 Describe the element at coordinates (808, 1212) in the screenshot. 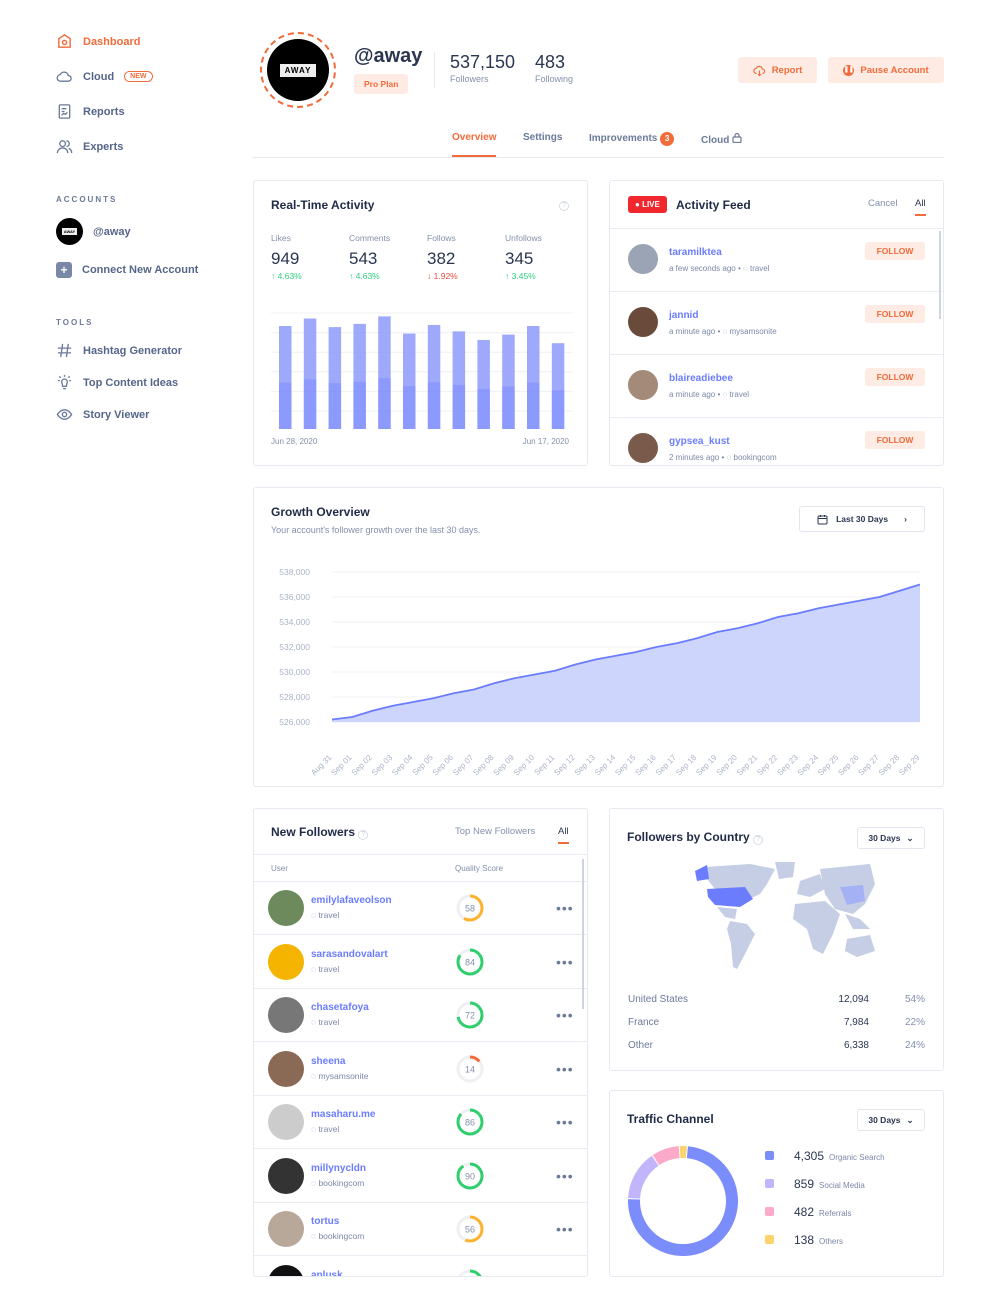

I see `legend-item: 482 Referrals` at that location.